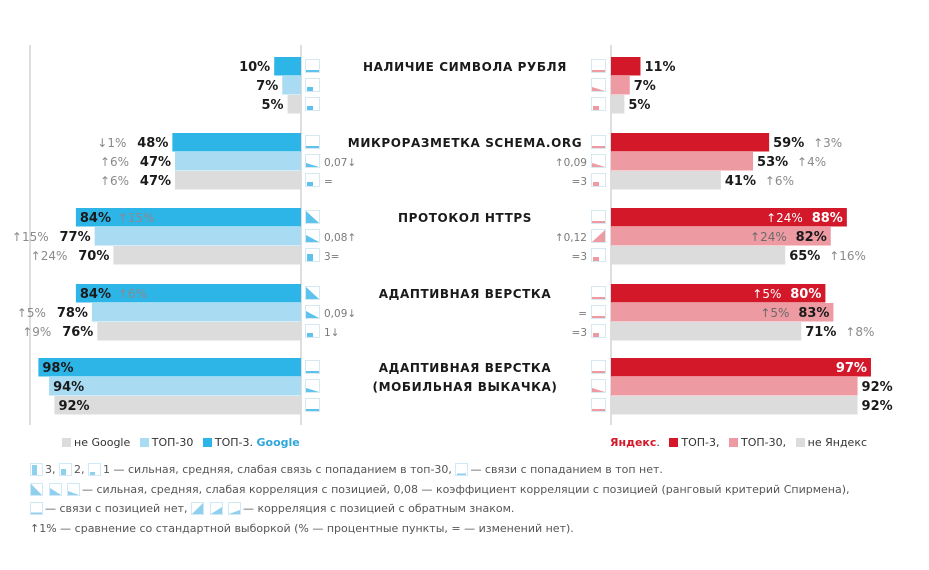  I want to click on yandex-value-label-4-0: 97%, so click(851, 368).